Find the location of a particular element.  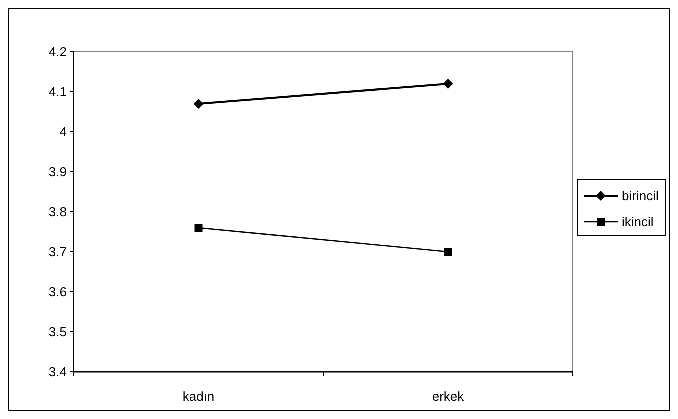

y-tick-label: 4.2 is located at coordinates (57, 52).